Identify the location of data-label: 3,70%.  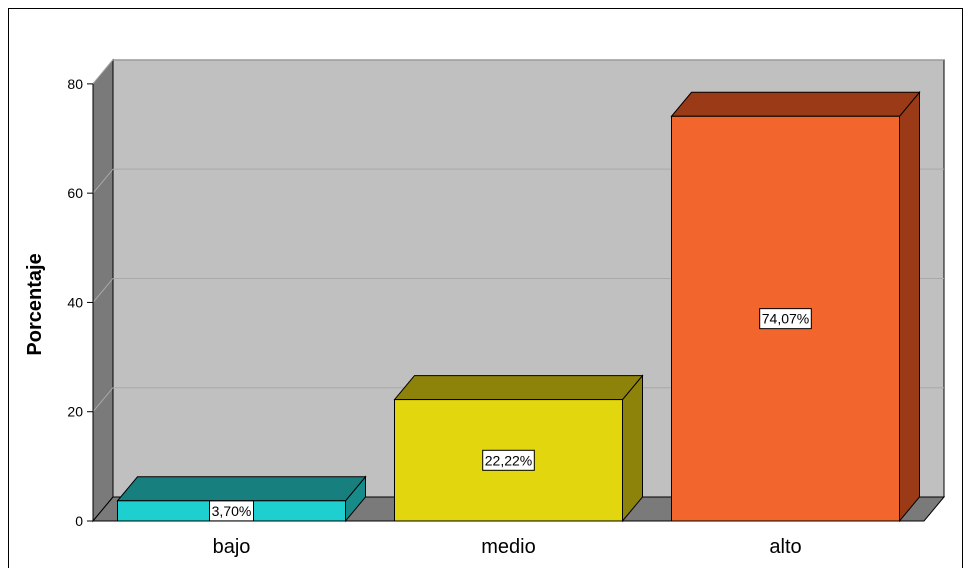
(232, 511).